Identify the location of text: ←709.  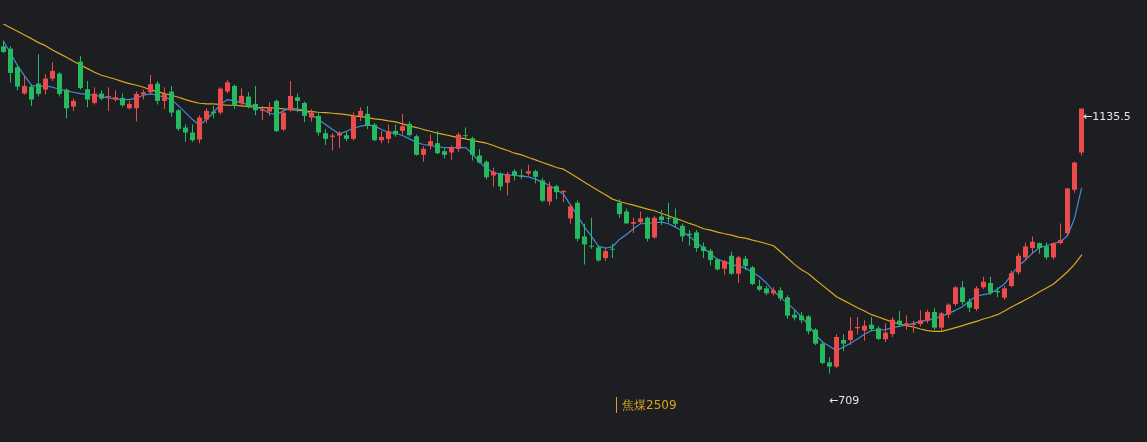
(844, 401).